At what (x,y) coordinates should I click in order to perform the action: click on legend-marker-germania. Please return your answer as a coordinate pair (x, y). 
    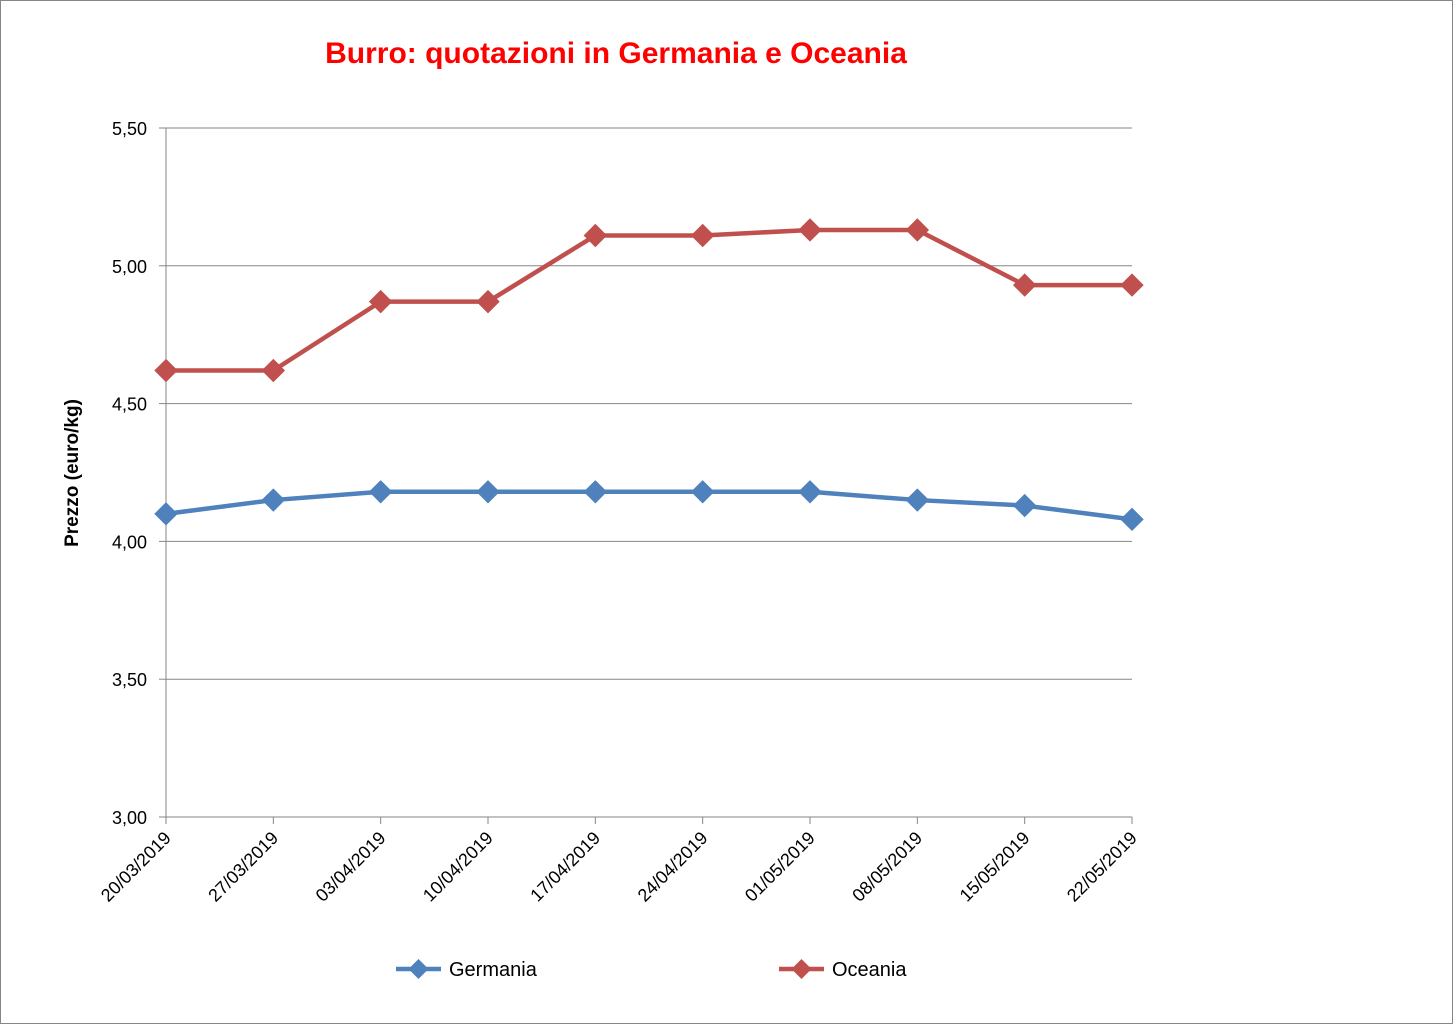
    Looking at the image, I should click on (418, 969).